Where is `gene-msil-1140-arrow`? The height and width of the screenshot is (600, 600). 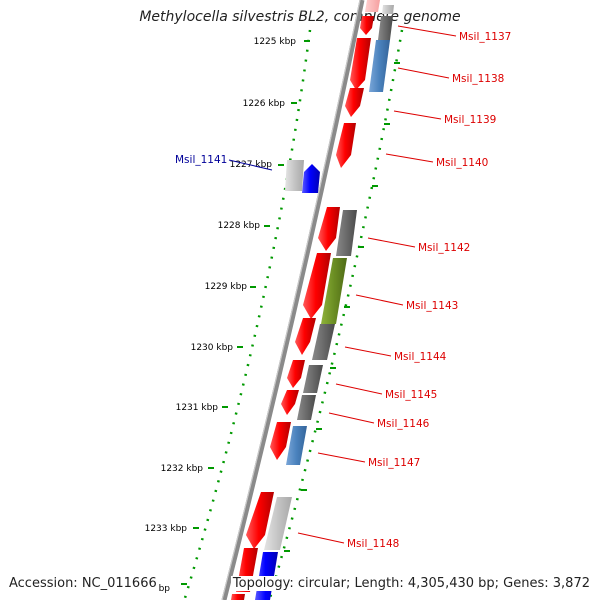
gene-msil-1140-arrow is located at coordinates (346, 145).